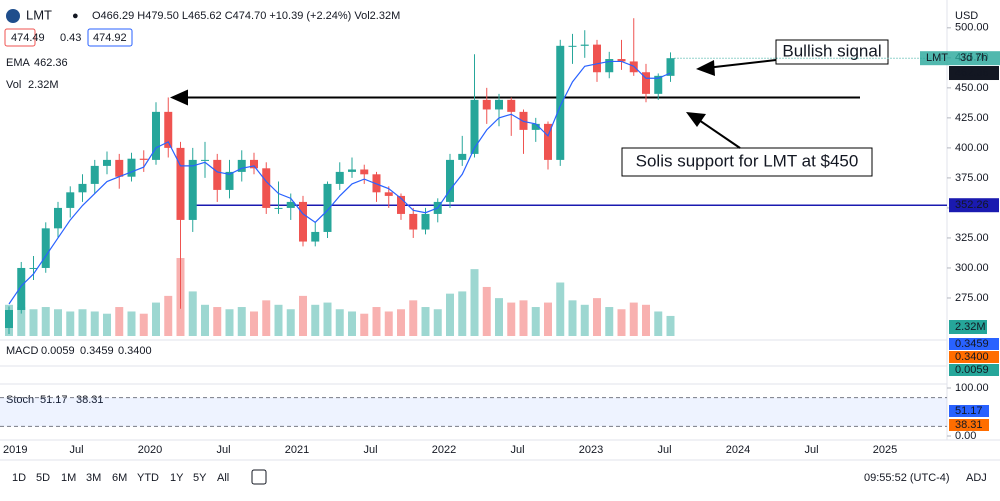  I want to click on volume-axis-label: 2.32M, so click(970, 327).